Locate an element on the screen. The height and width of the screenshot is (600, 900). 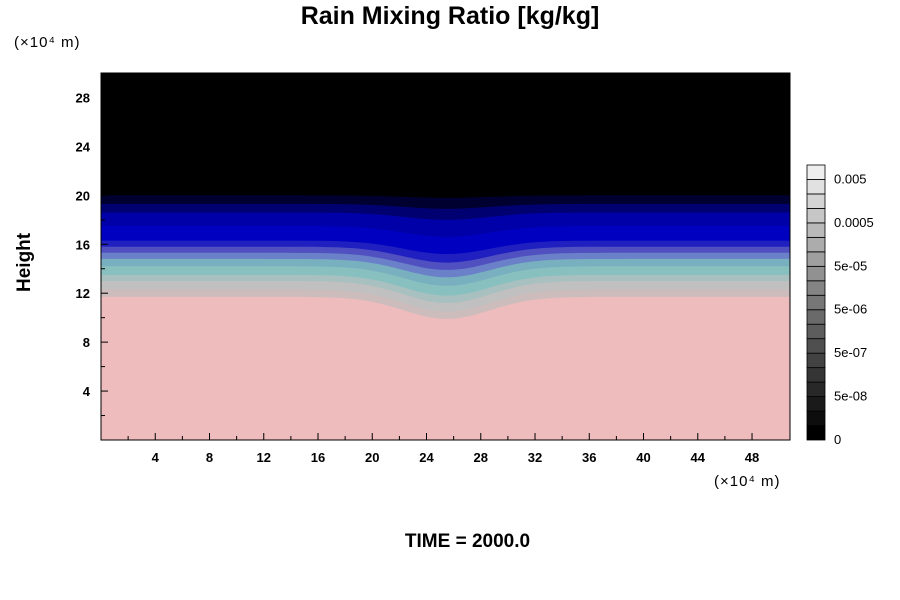
x-tick-label: 32 is located at coordinates (535, 457).